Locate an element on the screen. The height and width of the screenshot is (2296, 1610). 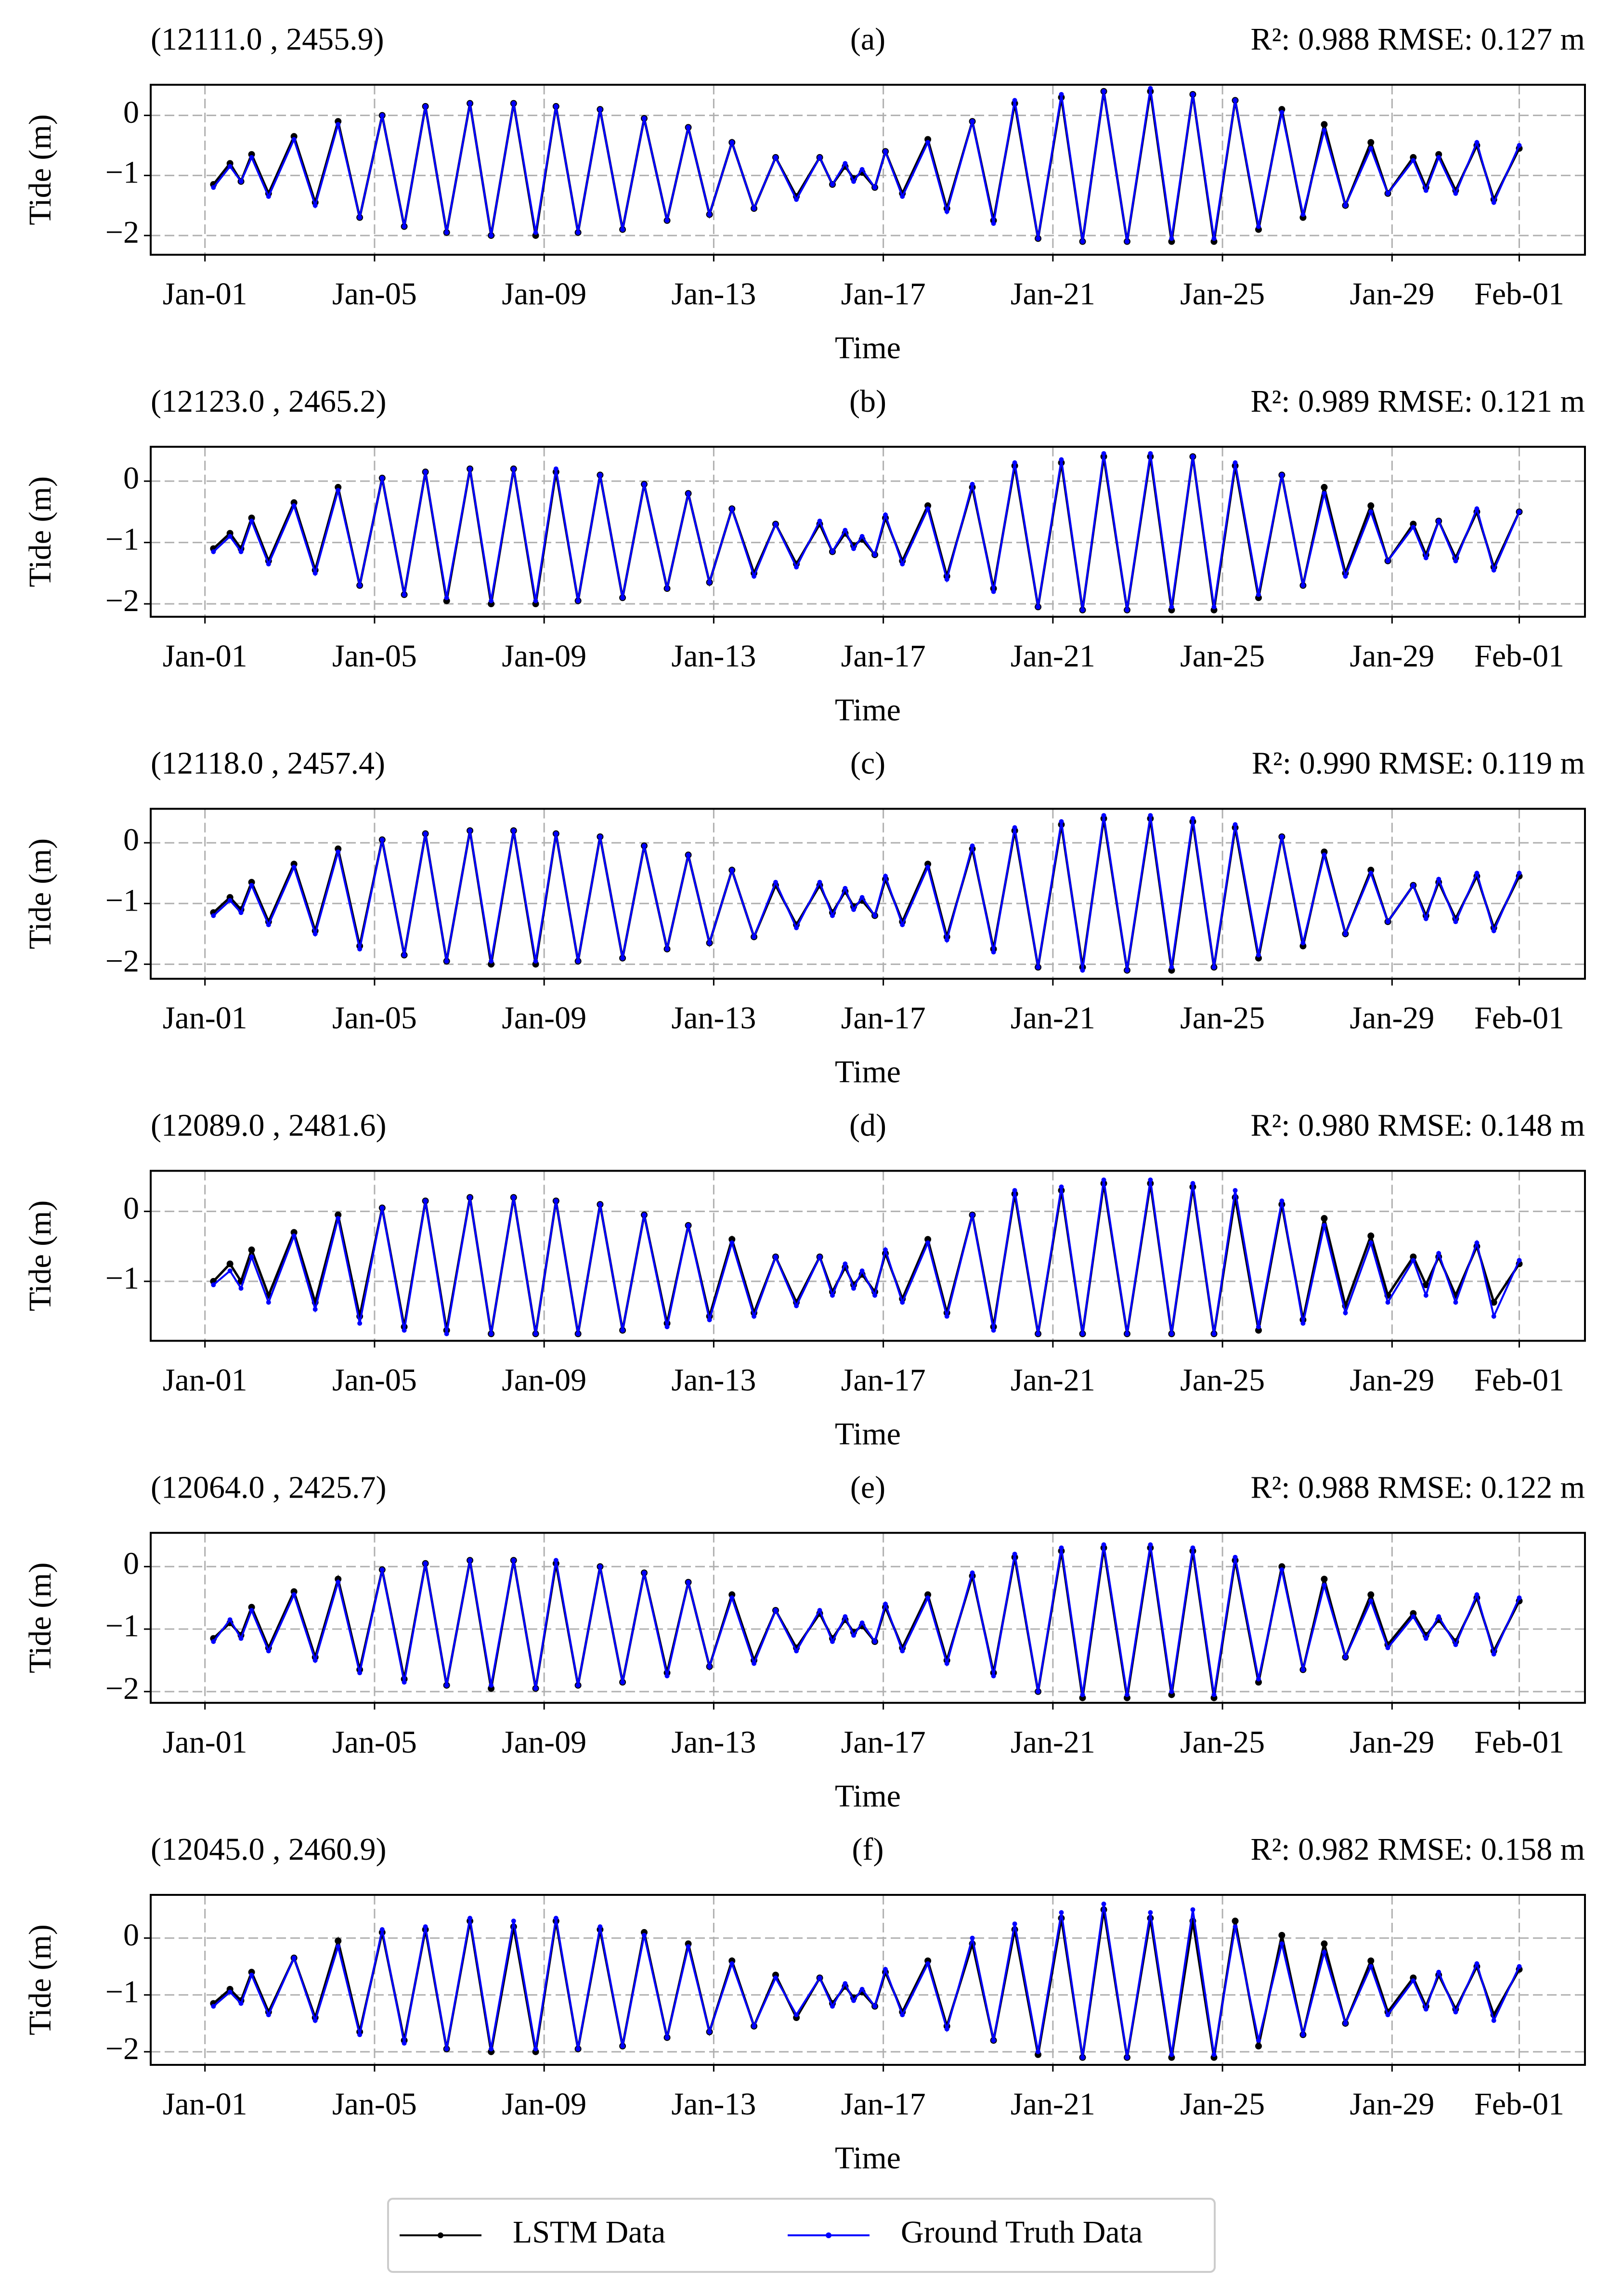
metrics-label: R²: 0.988 RMSE: 0.122 m is located at coordinates (1417, 1487).